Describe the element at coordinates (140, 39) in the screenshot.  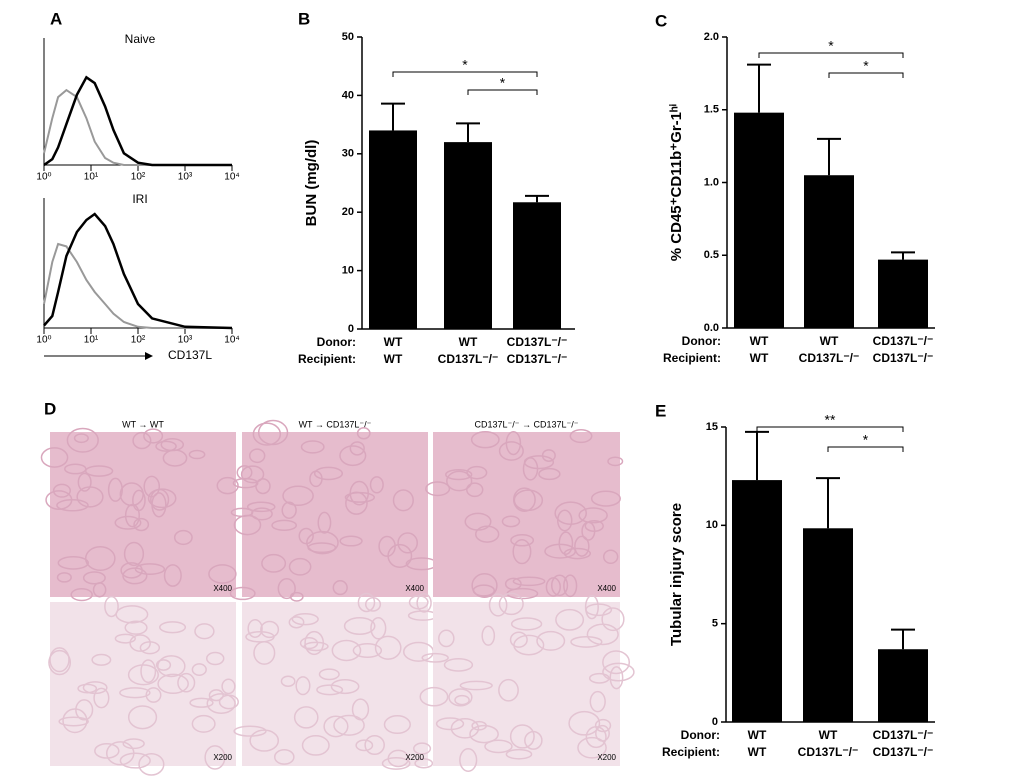
I see `plot-title: Naive` at that location.